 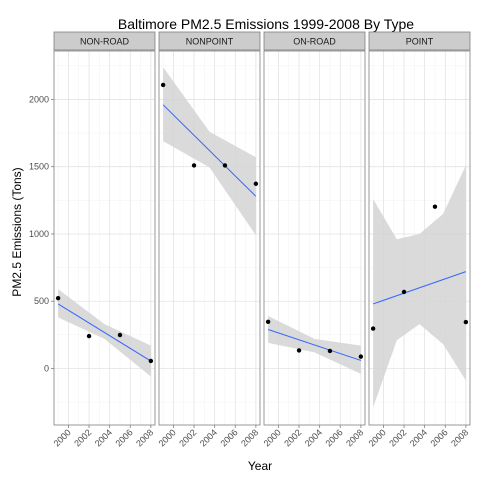 What do you see at coordinates (46, 368) in the screenshot?
I see `y-tick-label: 0` at bounding box center [46, 368].